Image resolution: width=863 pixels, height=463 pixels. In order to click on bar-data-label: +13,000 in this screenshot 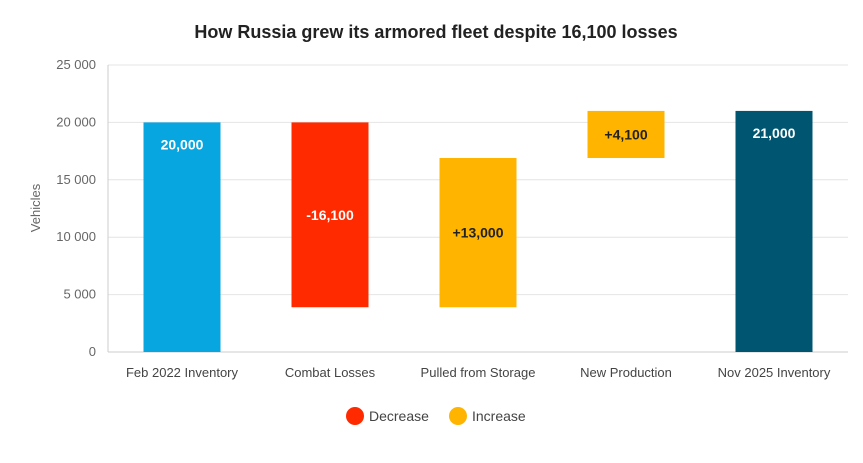, I will do `click(478, 233)`.